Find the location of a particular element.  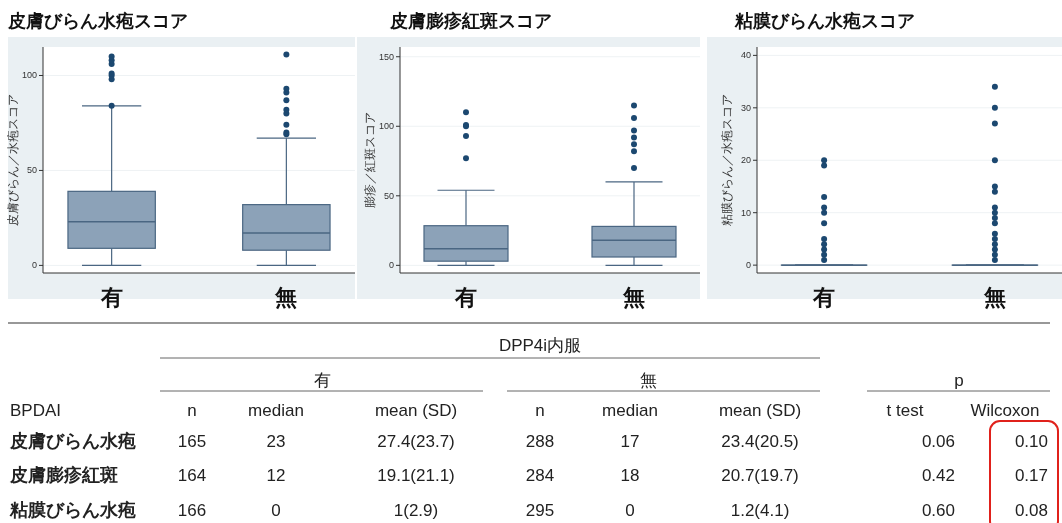

text: p is located at coordinates (959, 380).